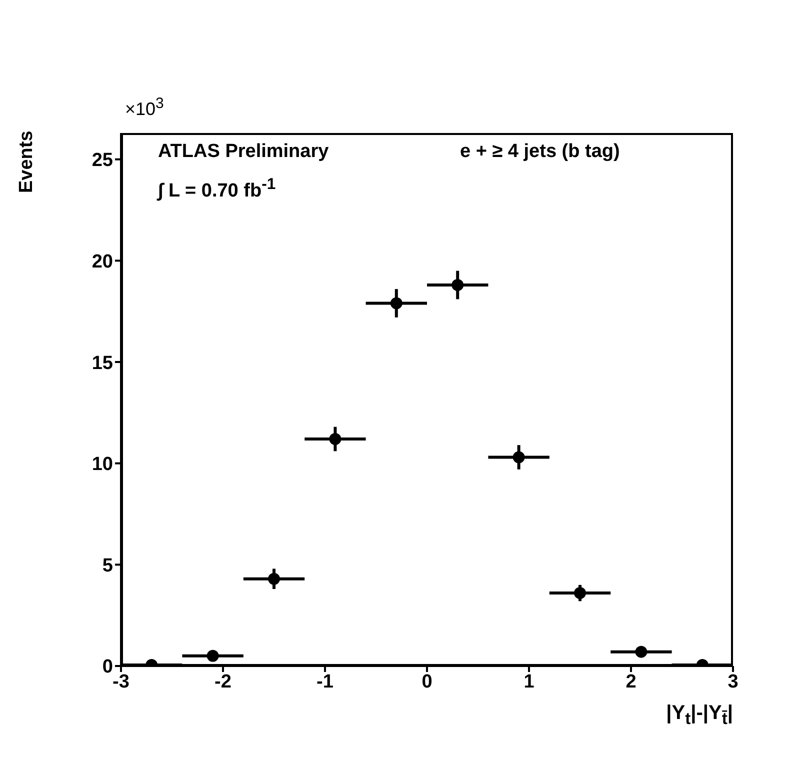  What do you see at coordinates (733, 681) in the screenshot?
I see `x-tick-label: 3` at bounding box center [733, 681].